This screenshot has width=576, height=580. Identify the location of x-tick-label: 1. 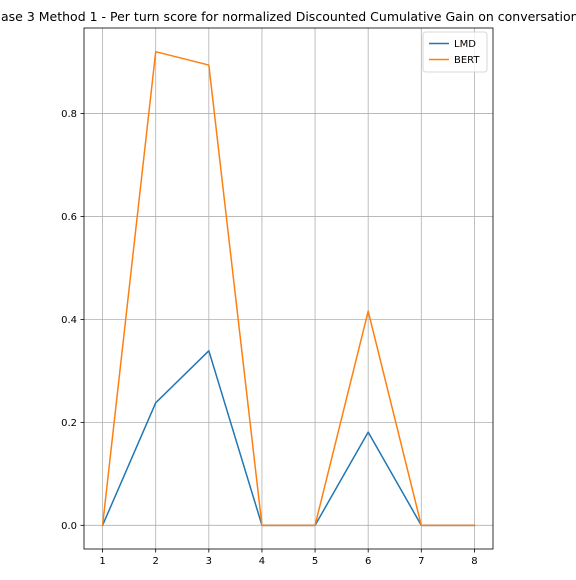
(102, 561).